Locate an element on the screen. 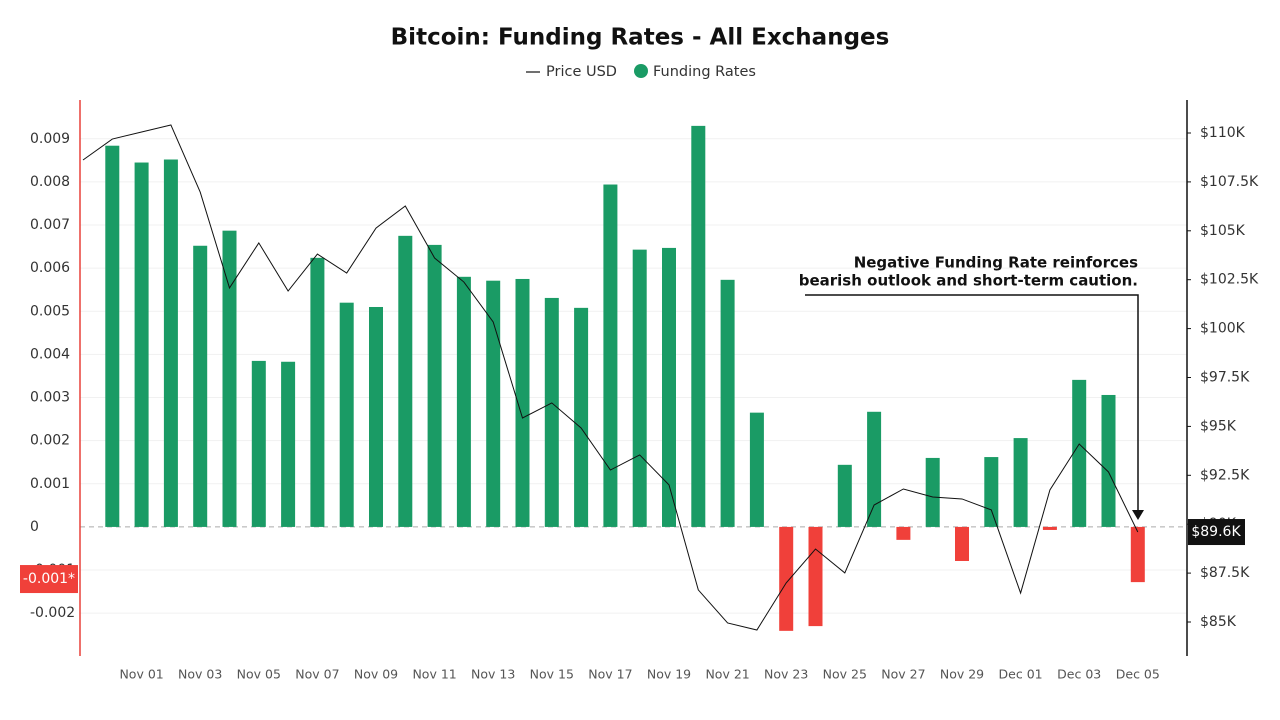 The height and width of the screenshot is (720, 1280). y2-tick-label: $97.5K is located at coordinates (1225, 378).